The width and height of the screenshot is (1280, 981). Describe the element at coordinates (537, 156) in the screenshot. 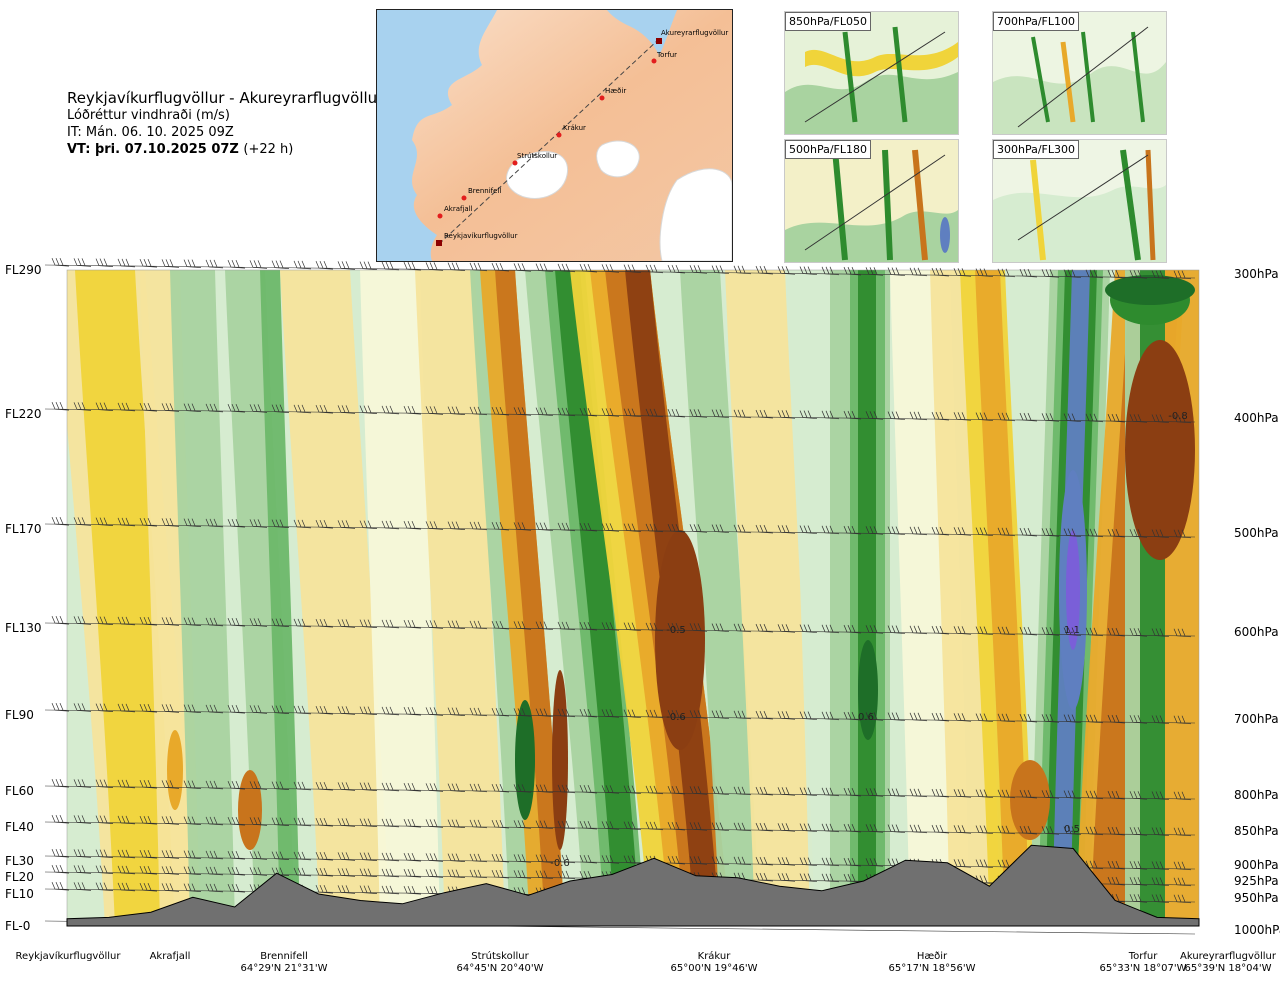

I see `svg-text: Strútskollur` at that location.